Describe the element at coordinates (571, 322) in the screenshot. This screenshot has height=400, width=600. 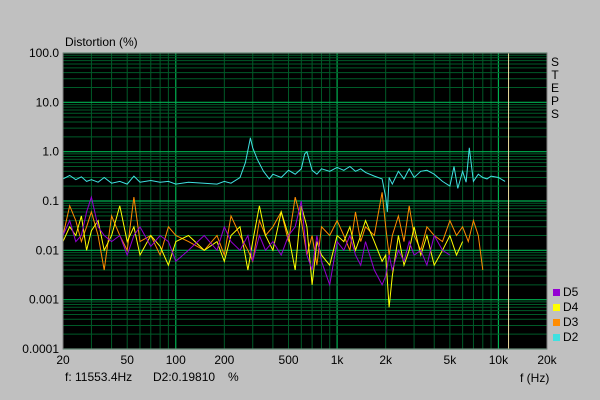
I see `legend-label-d3: D3` at that location.